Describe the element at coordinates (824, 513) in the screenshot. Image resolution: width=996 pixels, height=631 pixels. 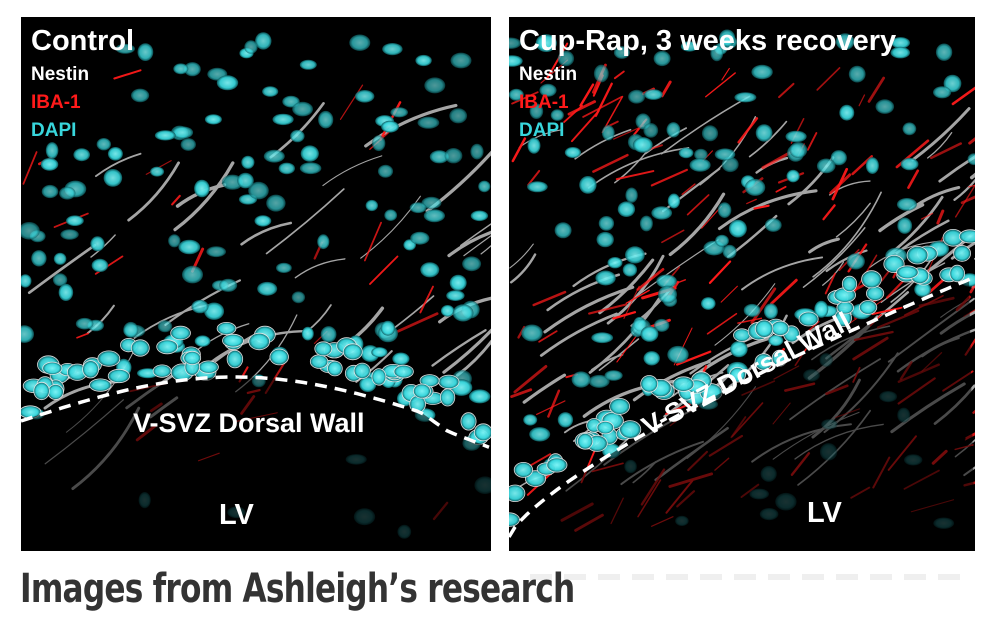
I see `lv-label-right: LV` at that location.